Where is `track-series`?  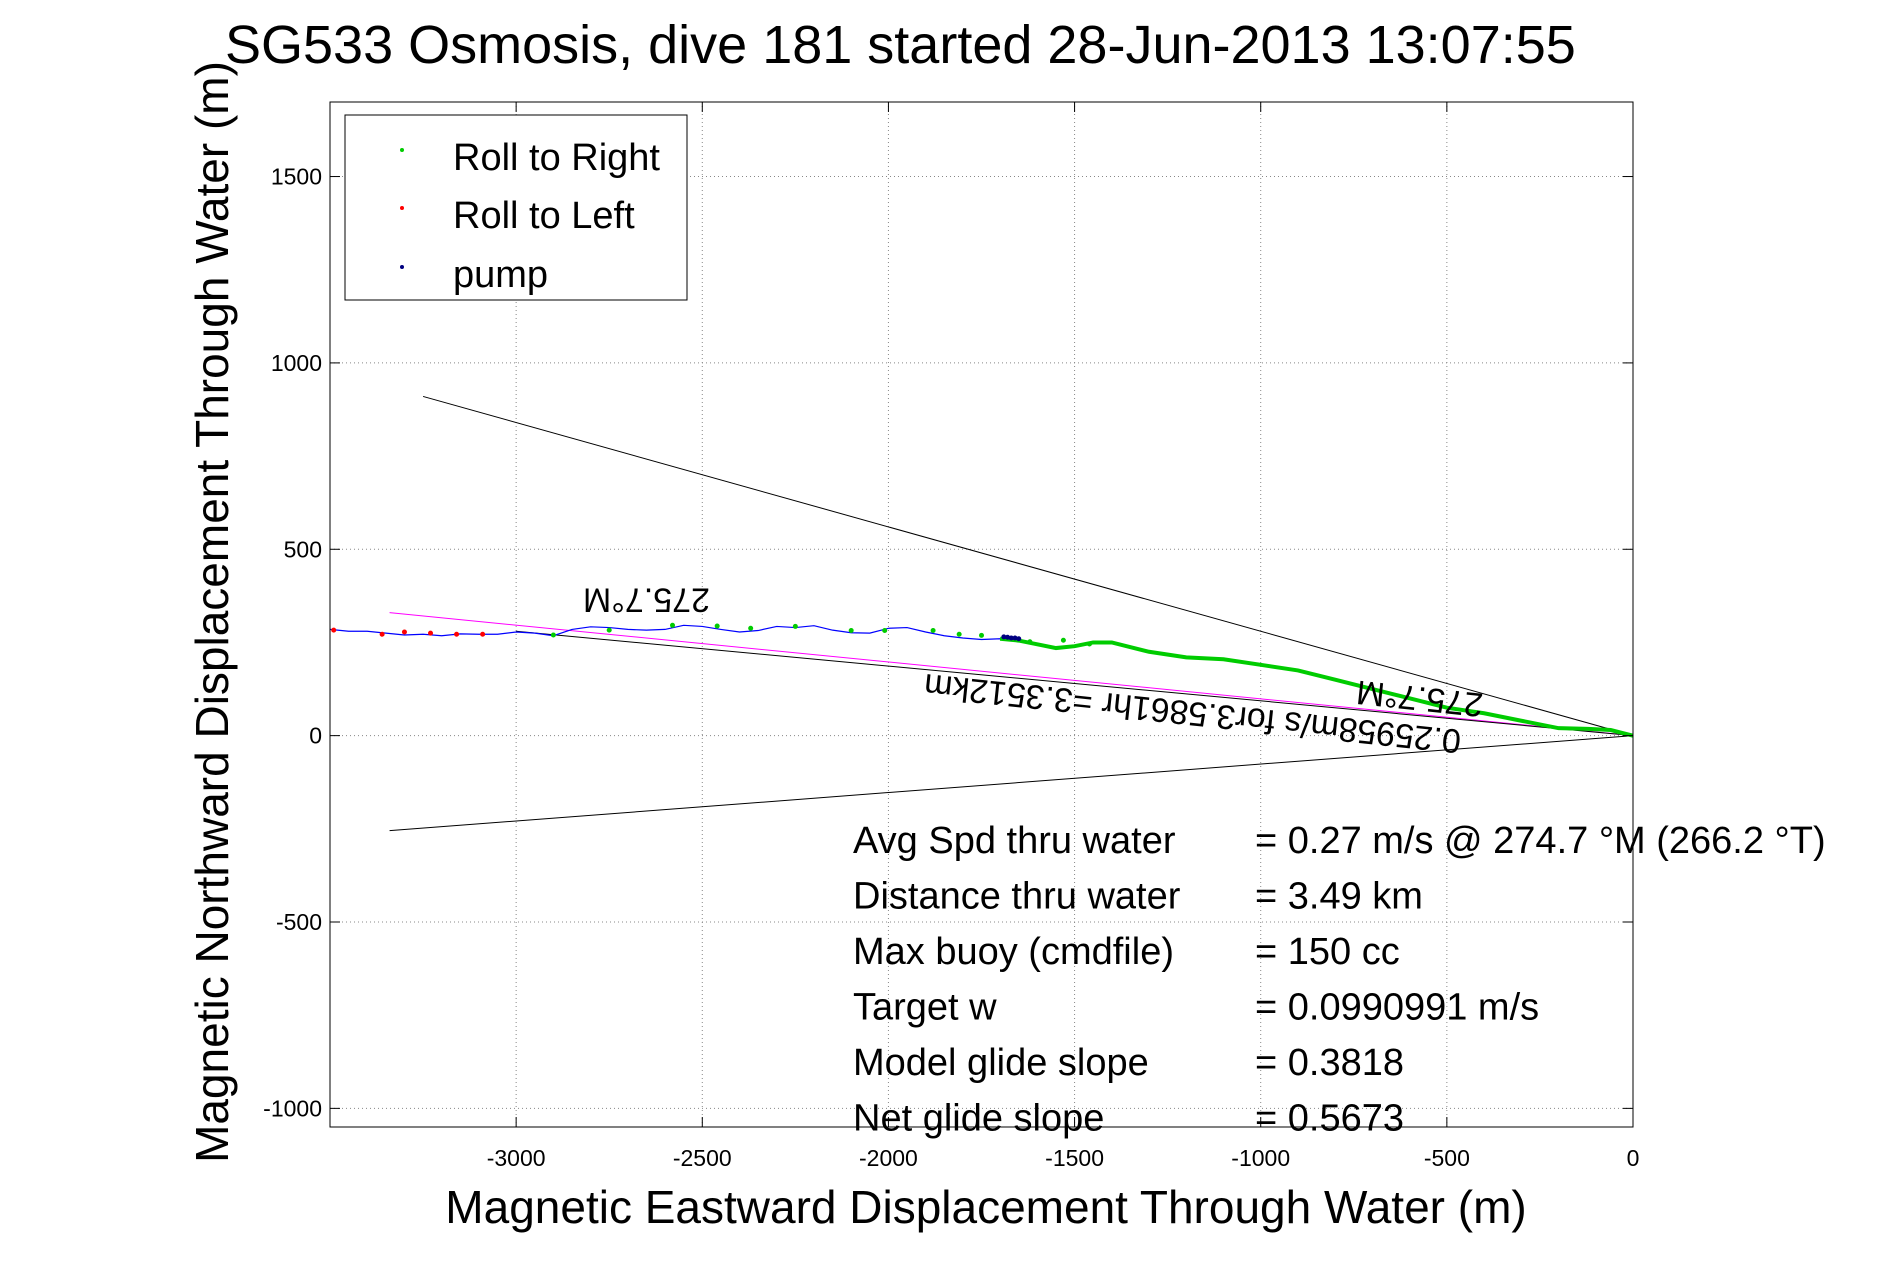
track-series is located at coordinates (981, 681).